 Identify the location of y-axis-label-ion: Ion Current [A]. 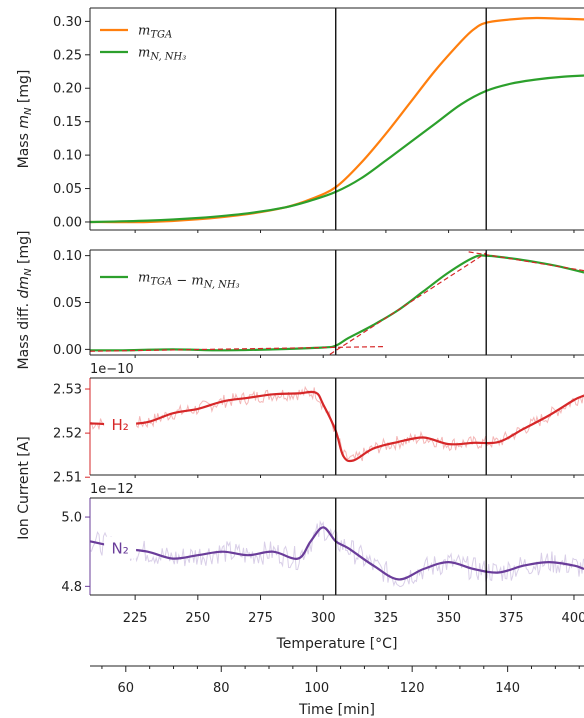
(24, 488).